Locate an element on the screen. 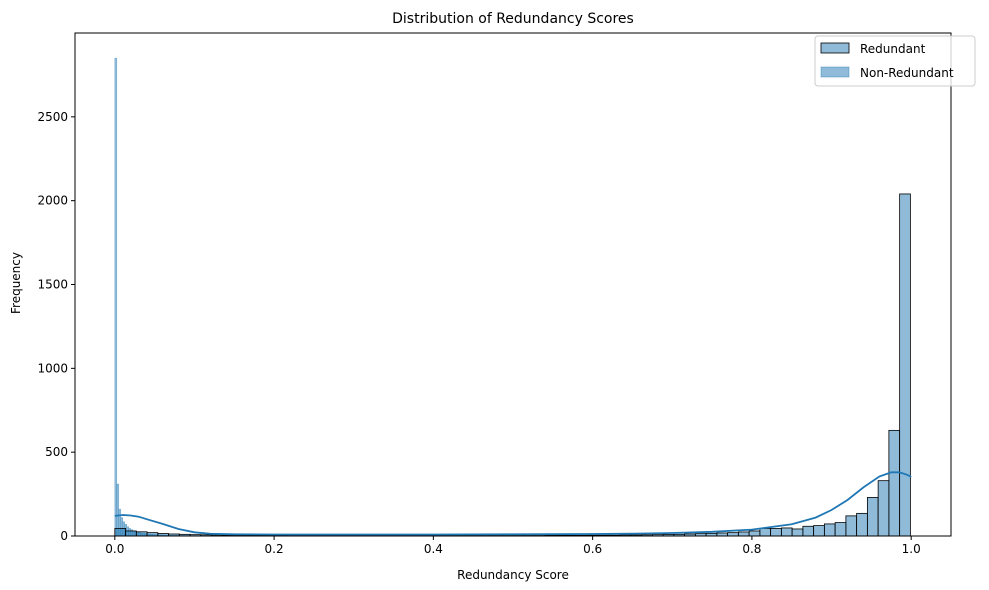  x-tick-label-5: 1.0 is located at coordinates (911, 549).